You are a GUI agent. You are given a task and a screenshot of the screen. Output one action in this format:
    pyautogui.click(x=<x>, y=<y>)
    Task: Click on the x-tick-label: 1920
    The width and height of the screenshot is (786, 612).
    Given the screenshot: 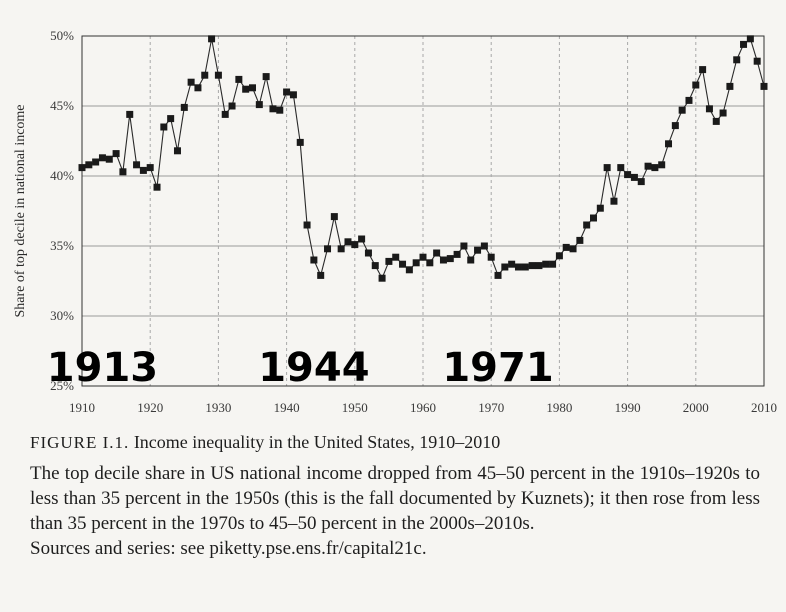 What is the action you would take?
    pyautogui.click(x=150, y=407)
    